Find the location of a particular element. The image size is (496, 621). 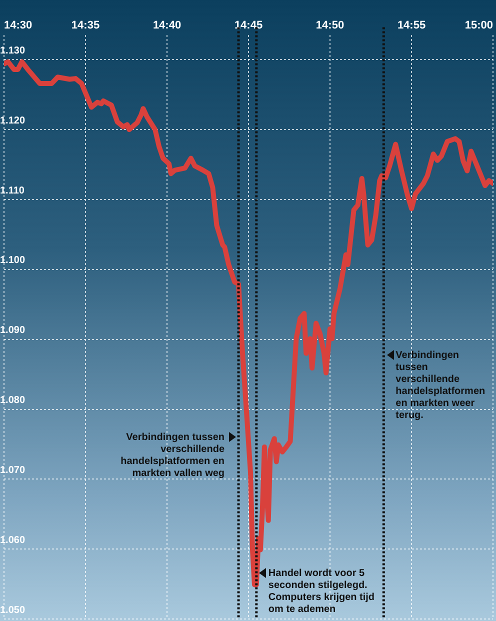

ref-line-label: Verbindingen tussen verschillende handelsplatformen en markten weer terug. is located at coordinates (441, 385).